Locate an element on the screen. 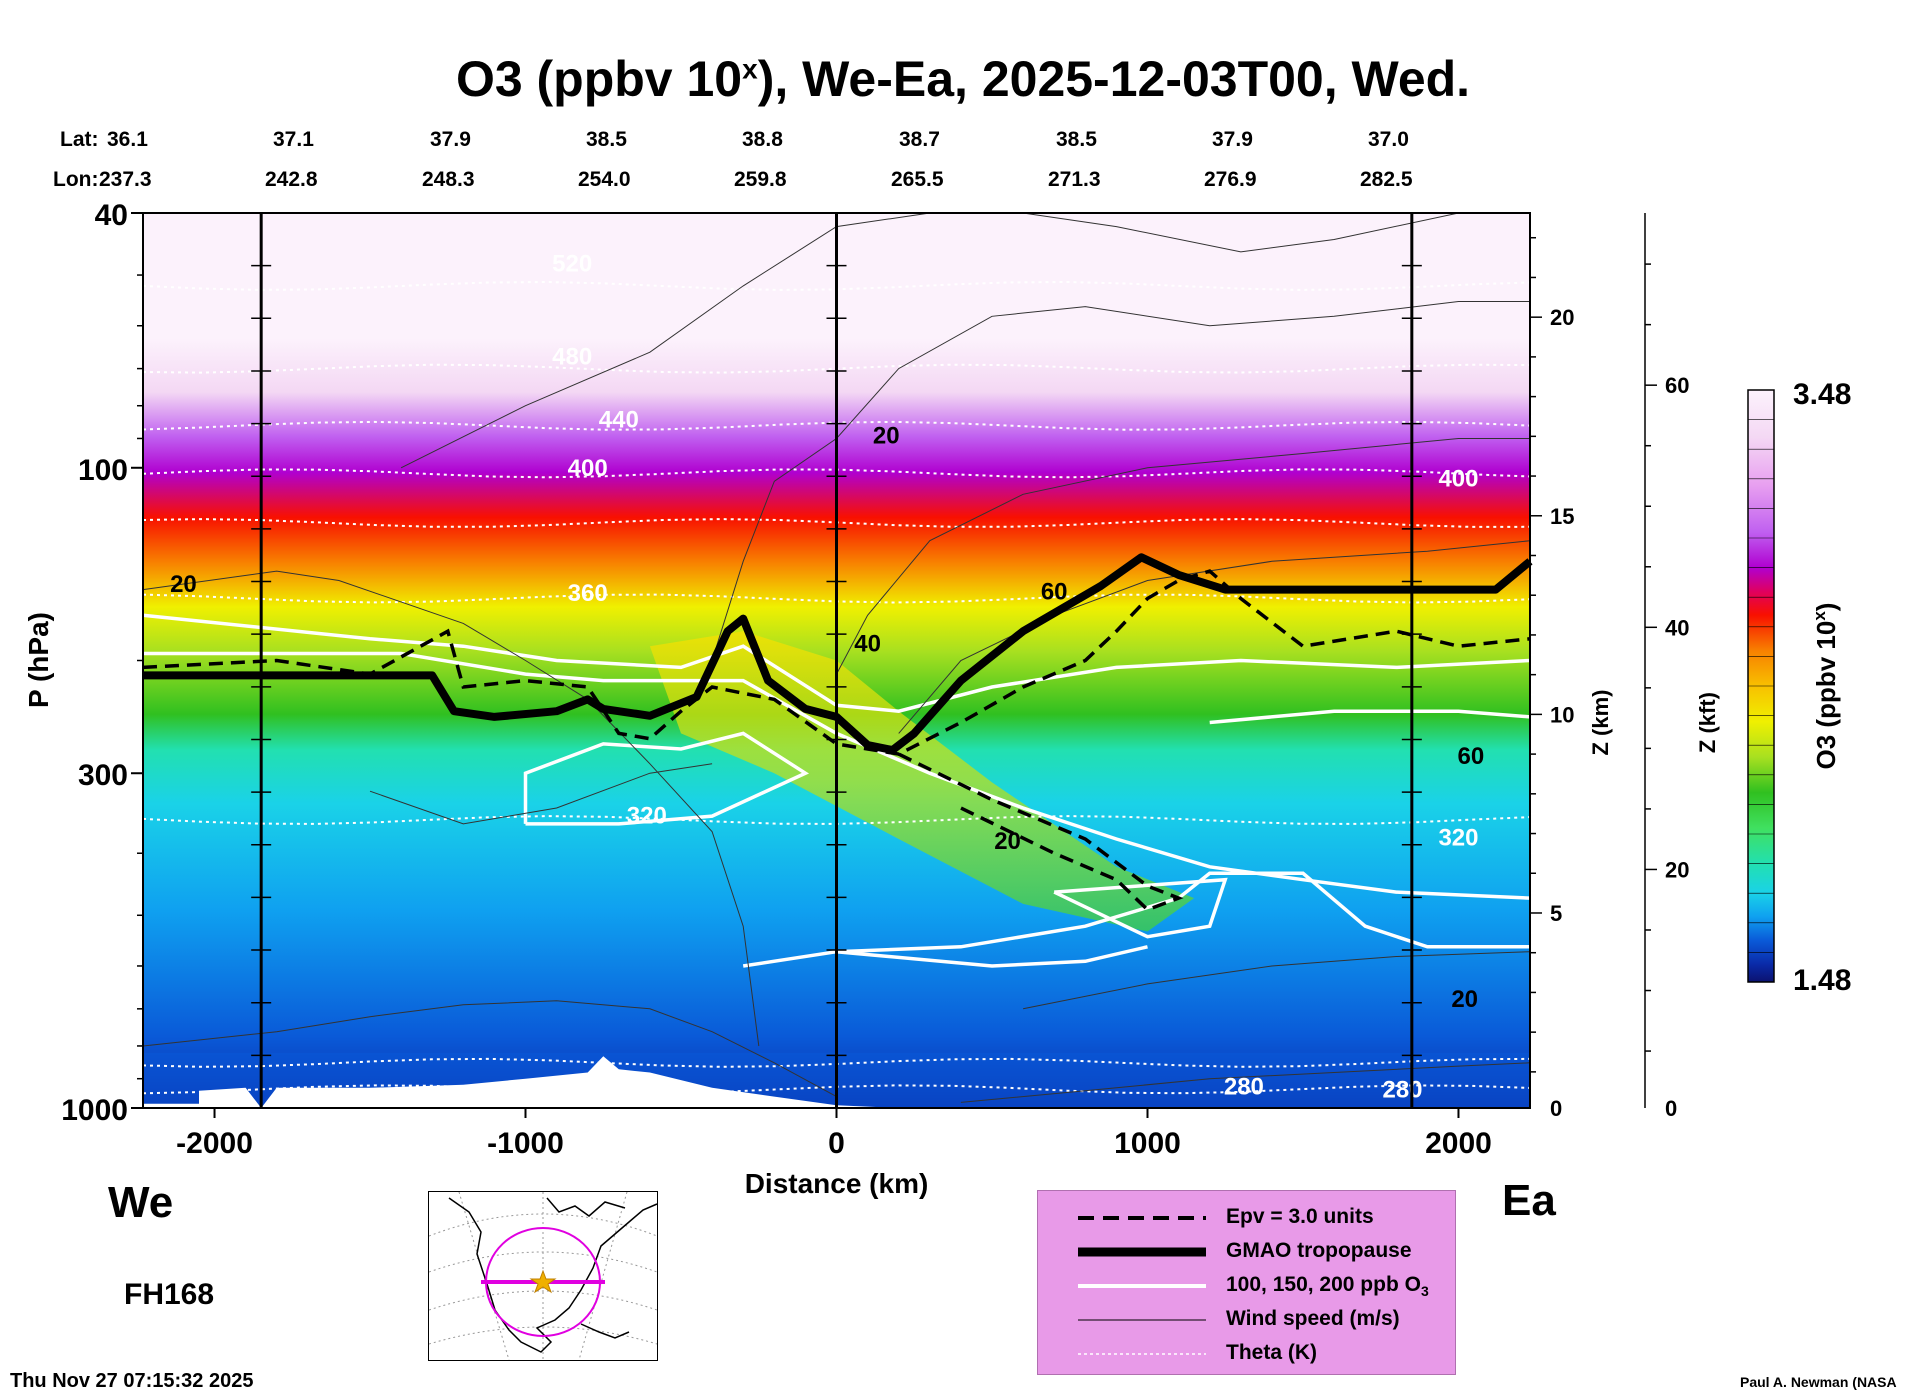 This screenshot has width=1926, height=1394. z-km-axis-title: Z (km) is located at coordinates (1600, 723).